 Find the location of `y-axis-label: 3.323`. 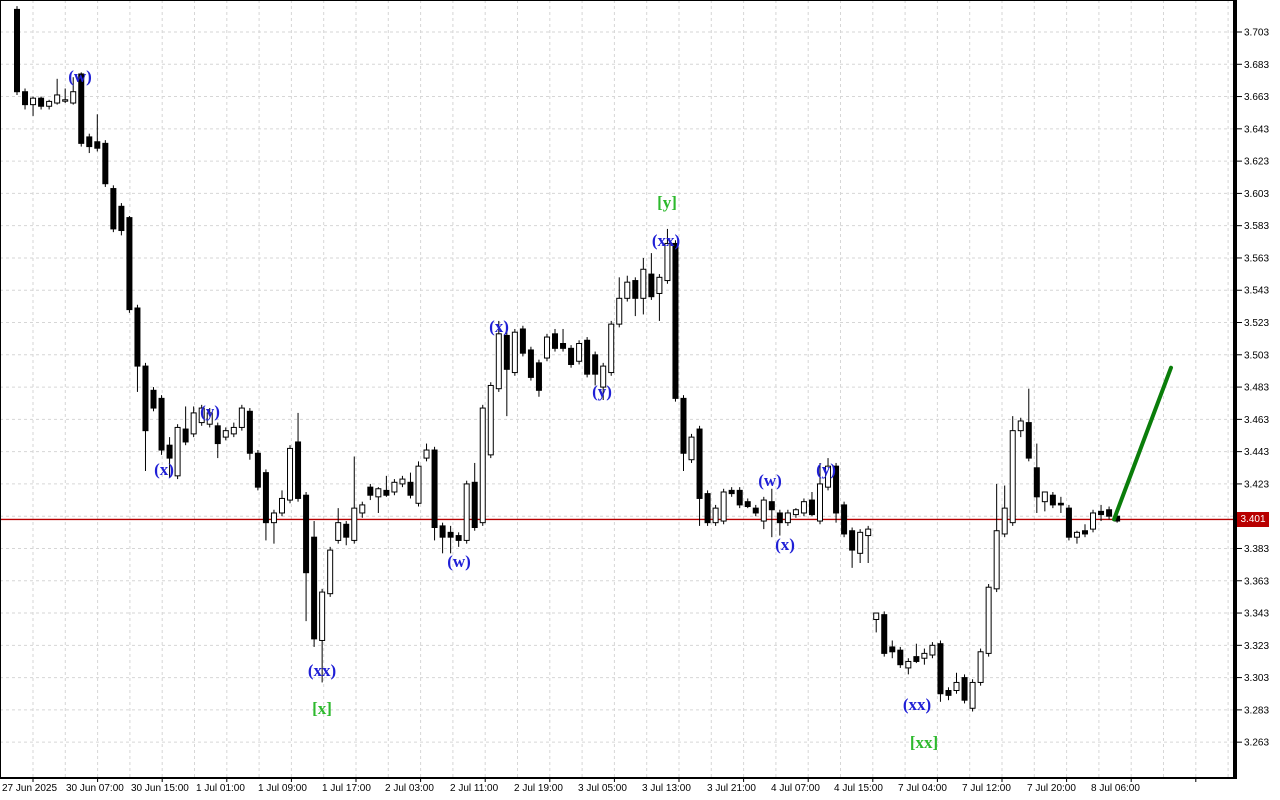

y-axis-label: 3.323 is located at coordinates (1256, 646).